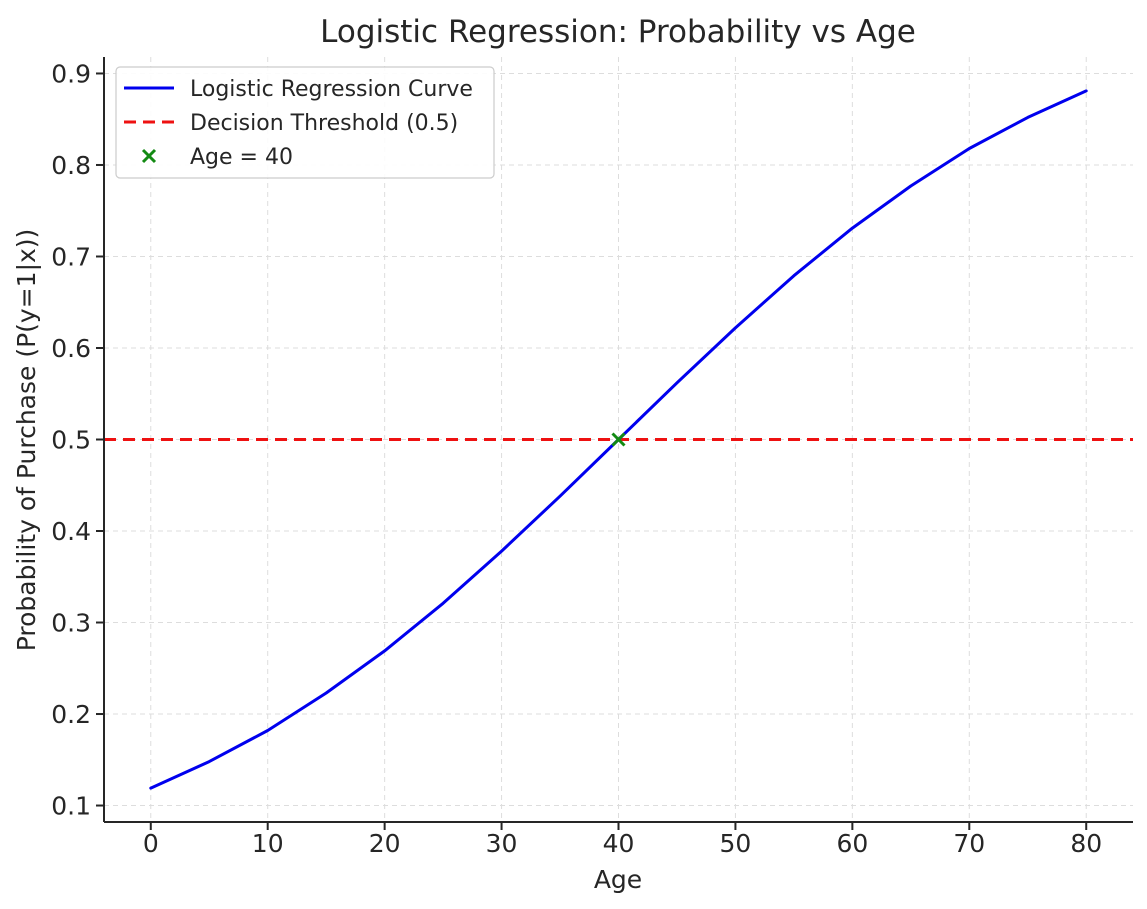  Describe the element at coordinates (71, 348) in the screenshot. I see `y-tick-label: 0.6` at that location.